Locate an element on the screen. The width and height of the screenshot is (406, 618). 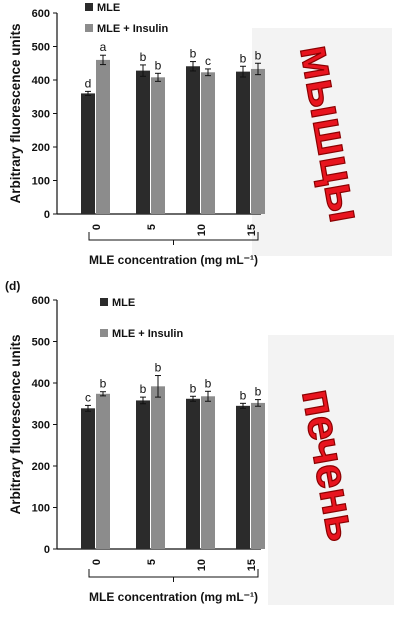
stamp-top-shadow is located at coordinates (322, 142).